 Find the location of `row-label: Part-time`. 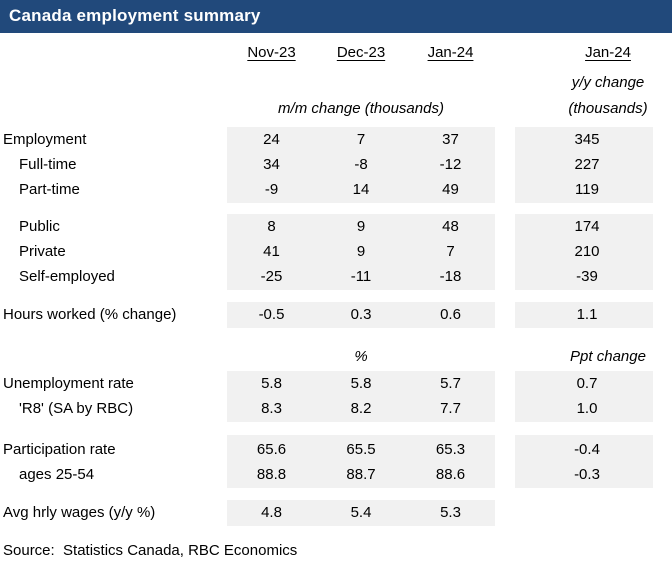

row-label: Part-time is located at coordinates (49, 189).